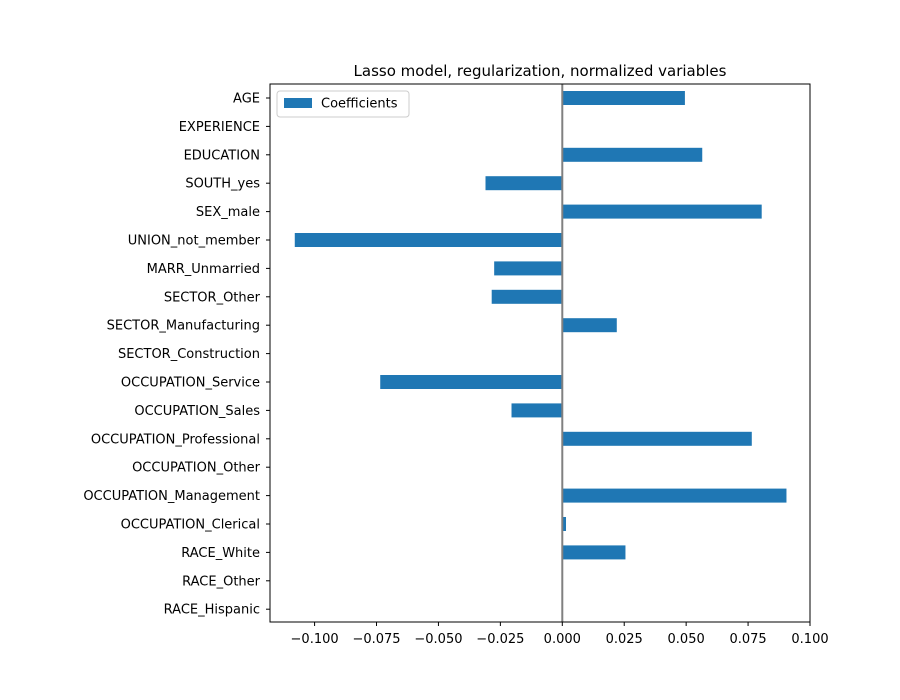 Image resolution: width=900 pixels, height=700 pixels. I want to click on bar-occupation-service, so click(471, 382).